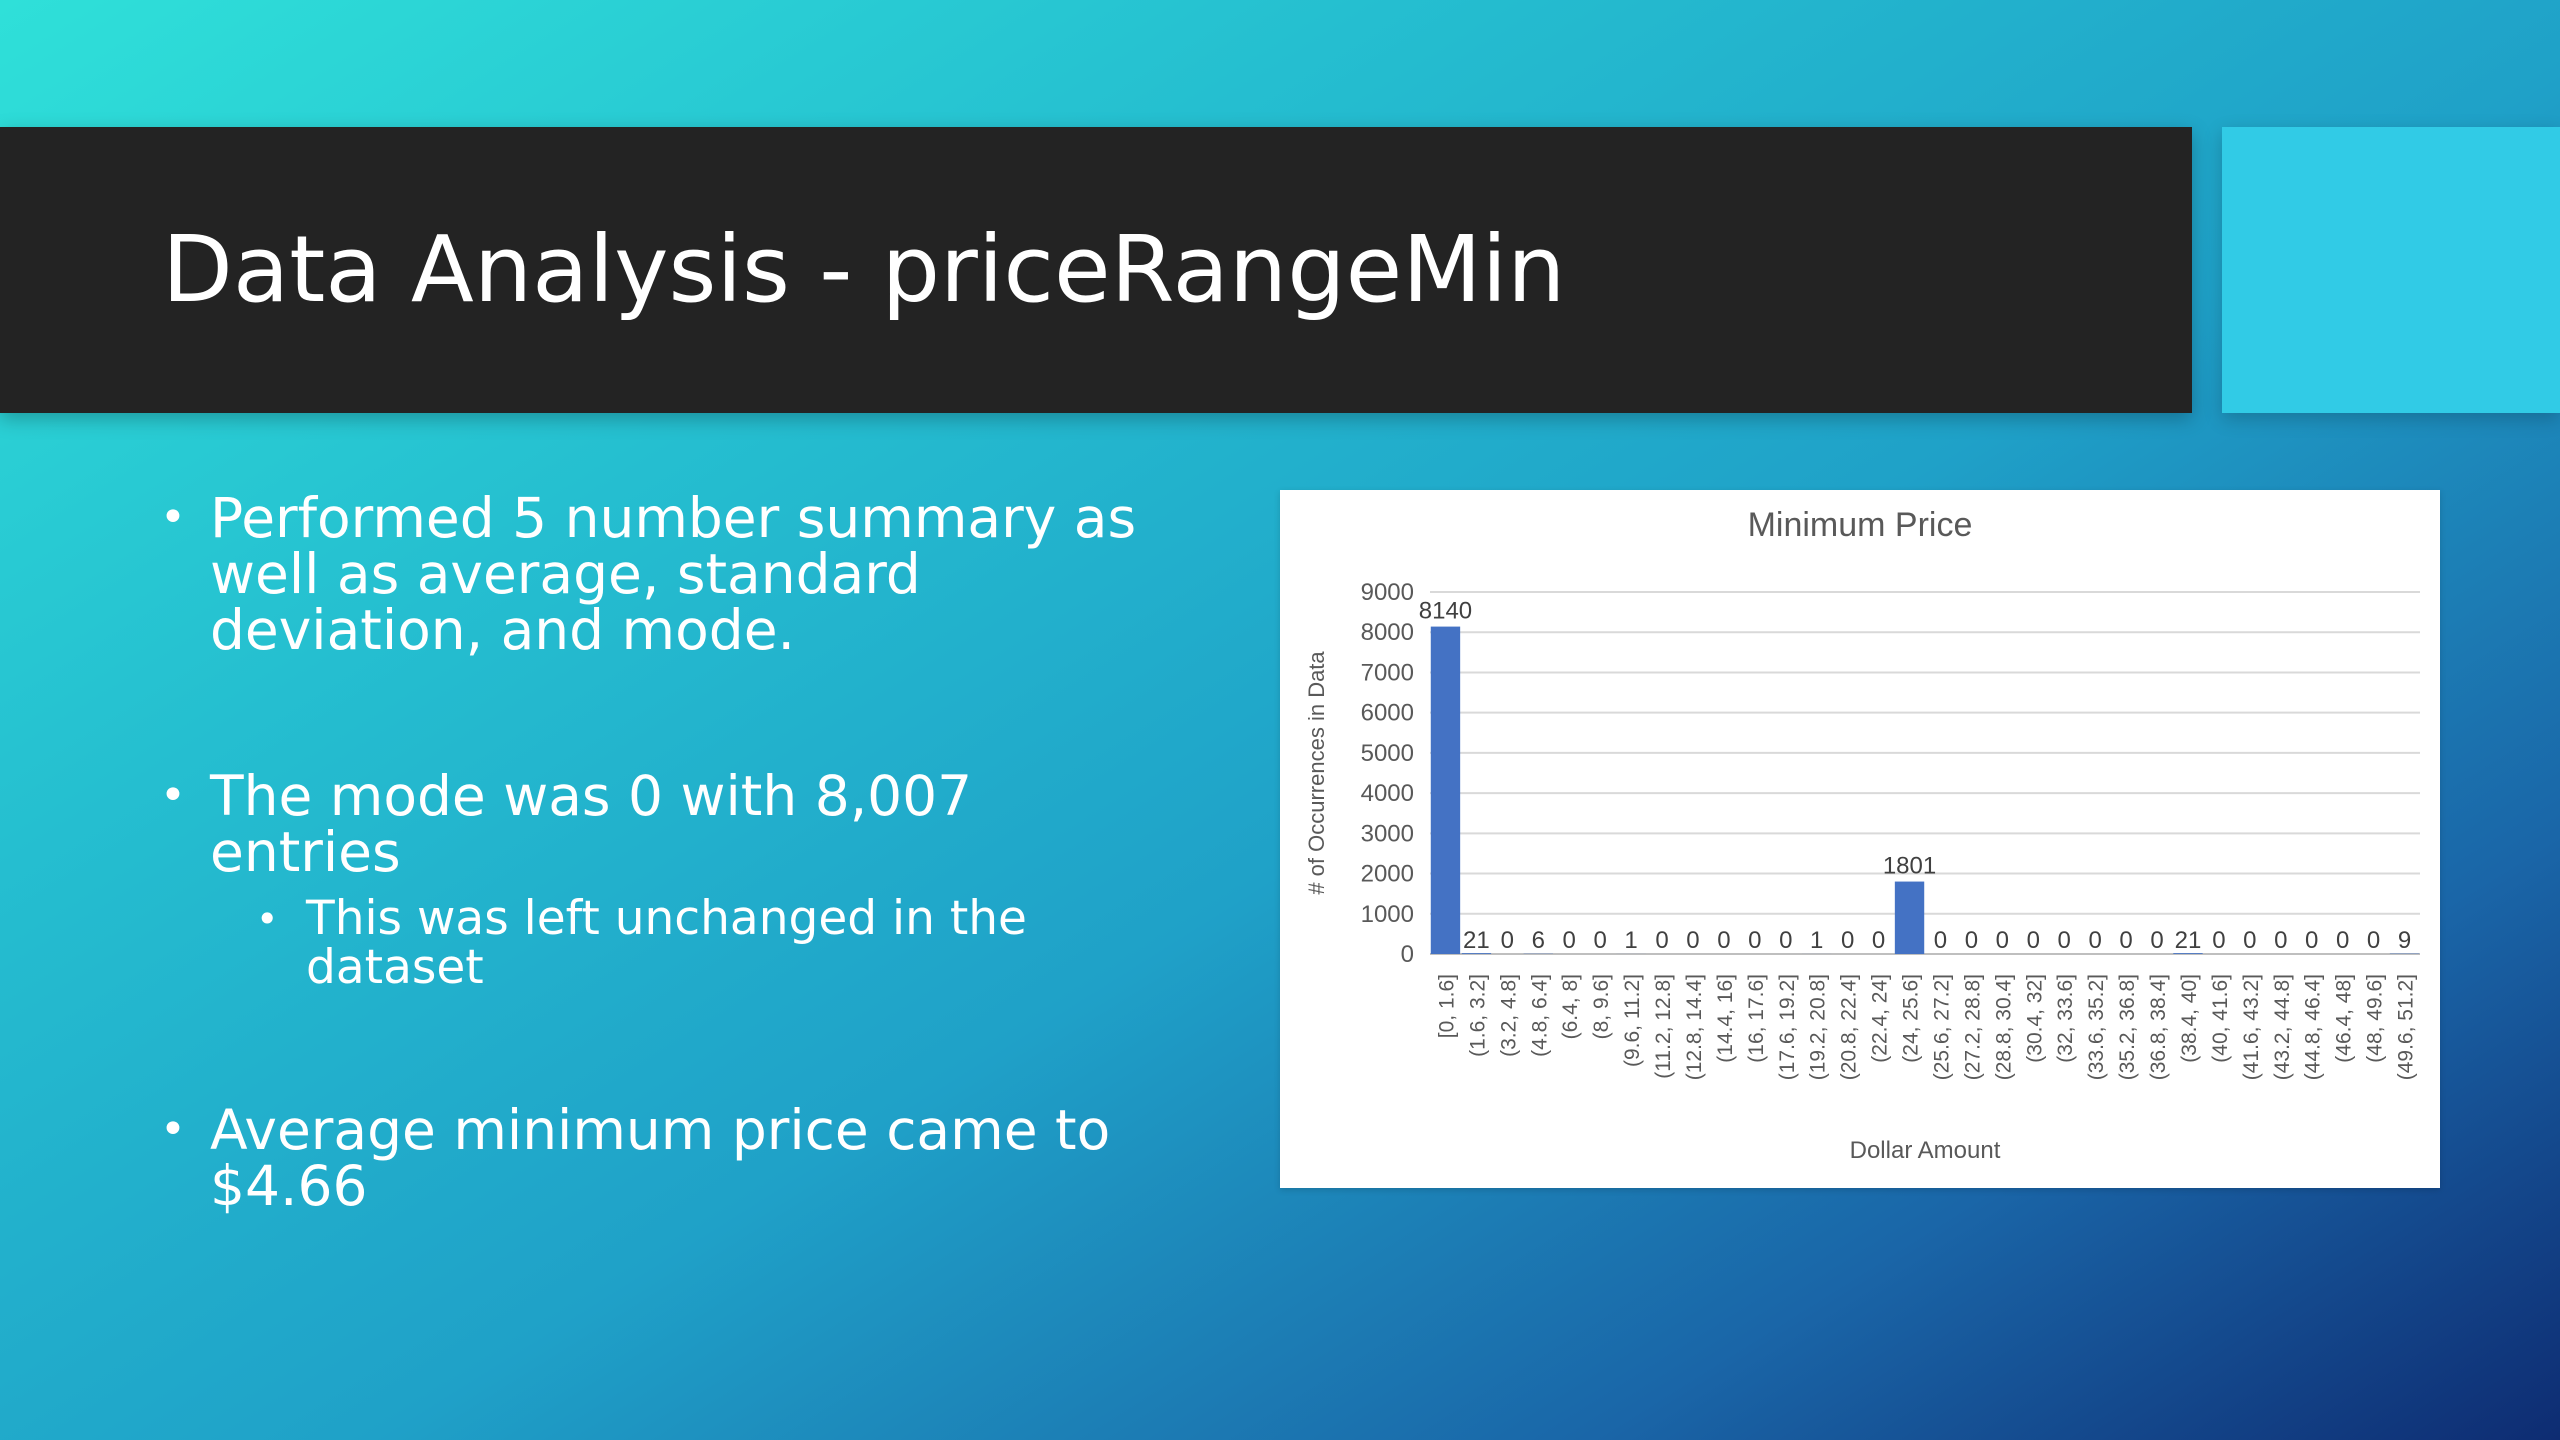 The height and width of the screenshot is (1440, 2560). I want to click on x-tick-label: (1.6, 3.2], so click(1477, 1015).